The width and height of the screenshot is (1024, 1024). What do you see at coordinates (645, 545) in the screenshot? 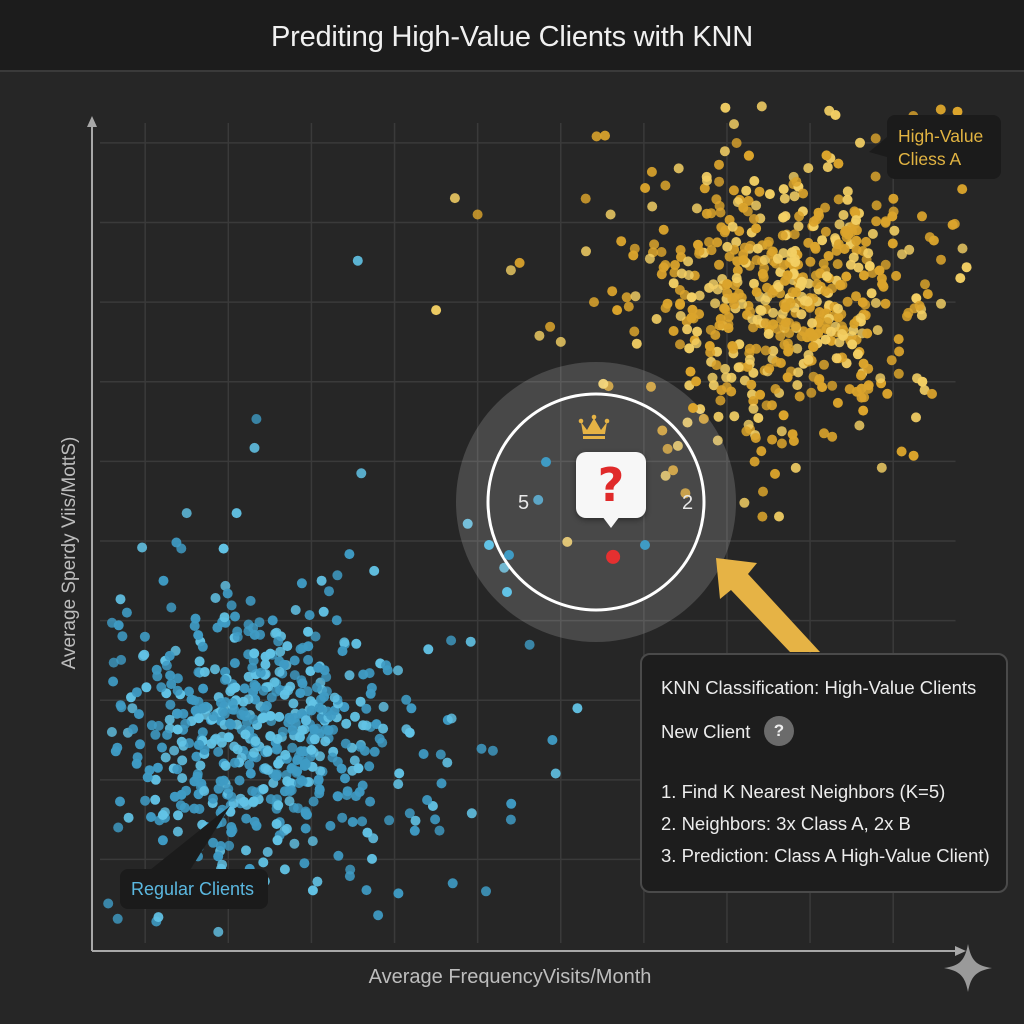
I see `neighbor-point` at bounding box center [645, 545].